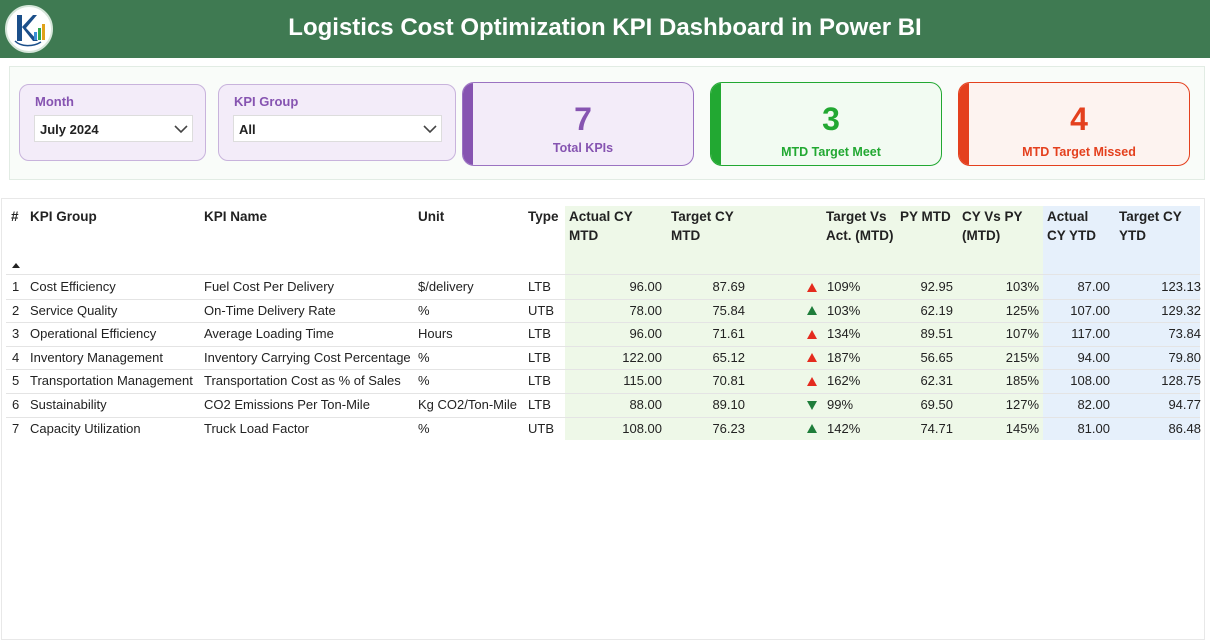 This screenshot has width=1210, height=642. I want to click on target-cy-mtd-cell: 76.23, so click(728, 428).